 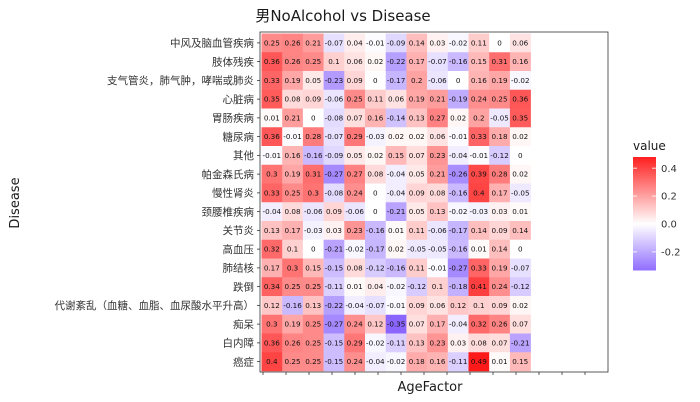 I want to click on y-tick-label: 胃肠疾病, so click(x=233, y=118).